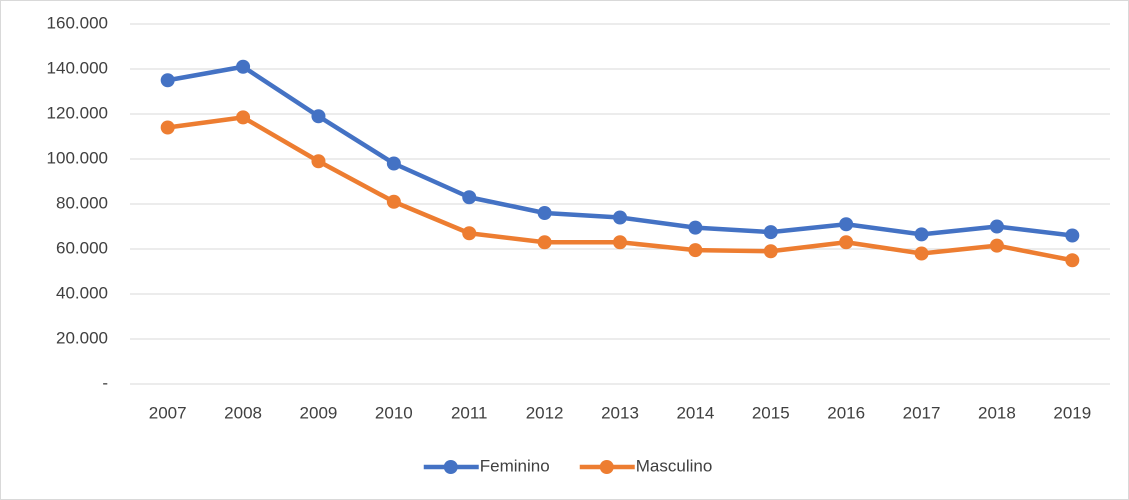  Describe the element at coordinates (77, 112) in the screenshot. I see `y-tick-label: 120.000` at that location.